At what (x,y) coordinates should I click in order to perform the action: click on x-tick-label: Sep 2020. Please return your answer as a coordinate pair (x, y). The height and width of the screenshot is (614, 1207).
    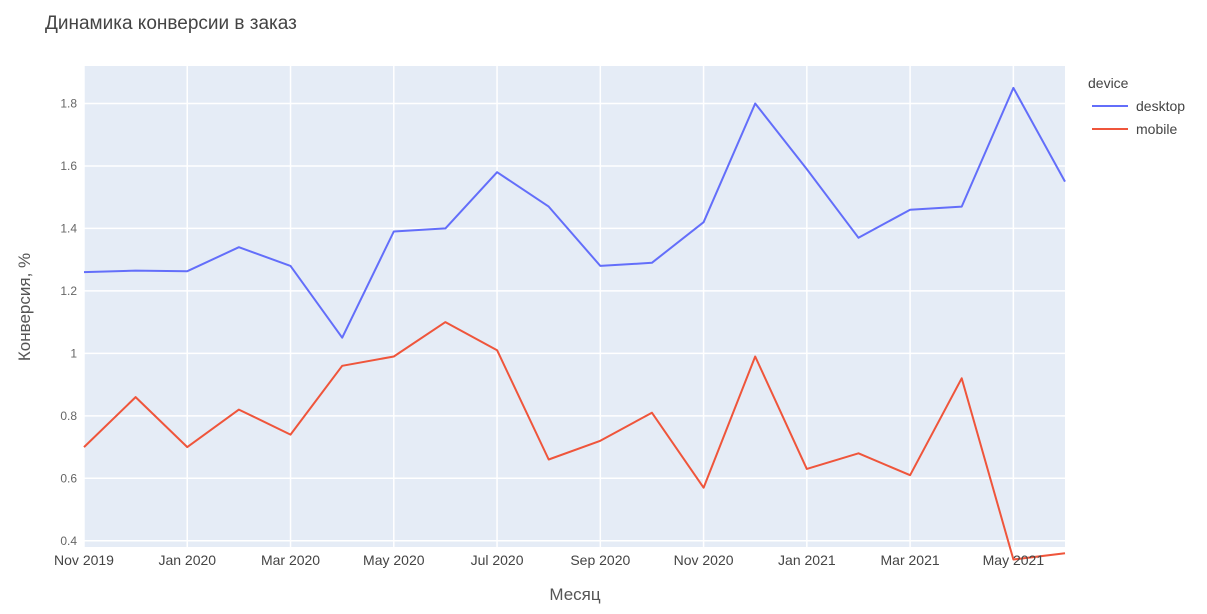
    Looking at the image, I should click on (600, 560).